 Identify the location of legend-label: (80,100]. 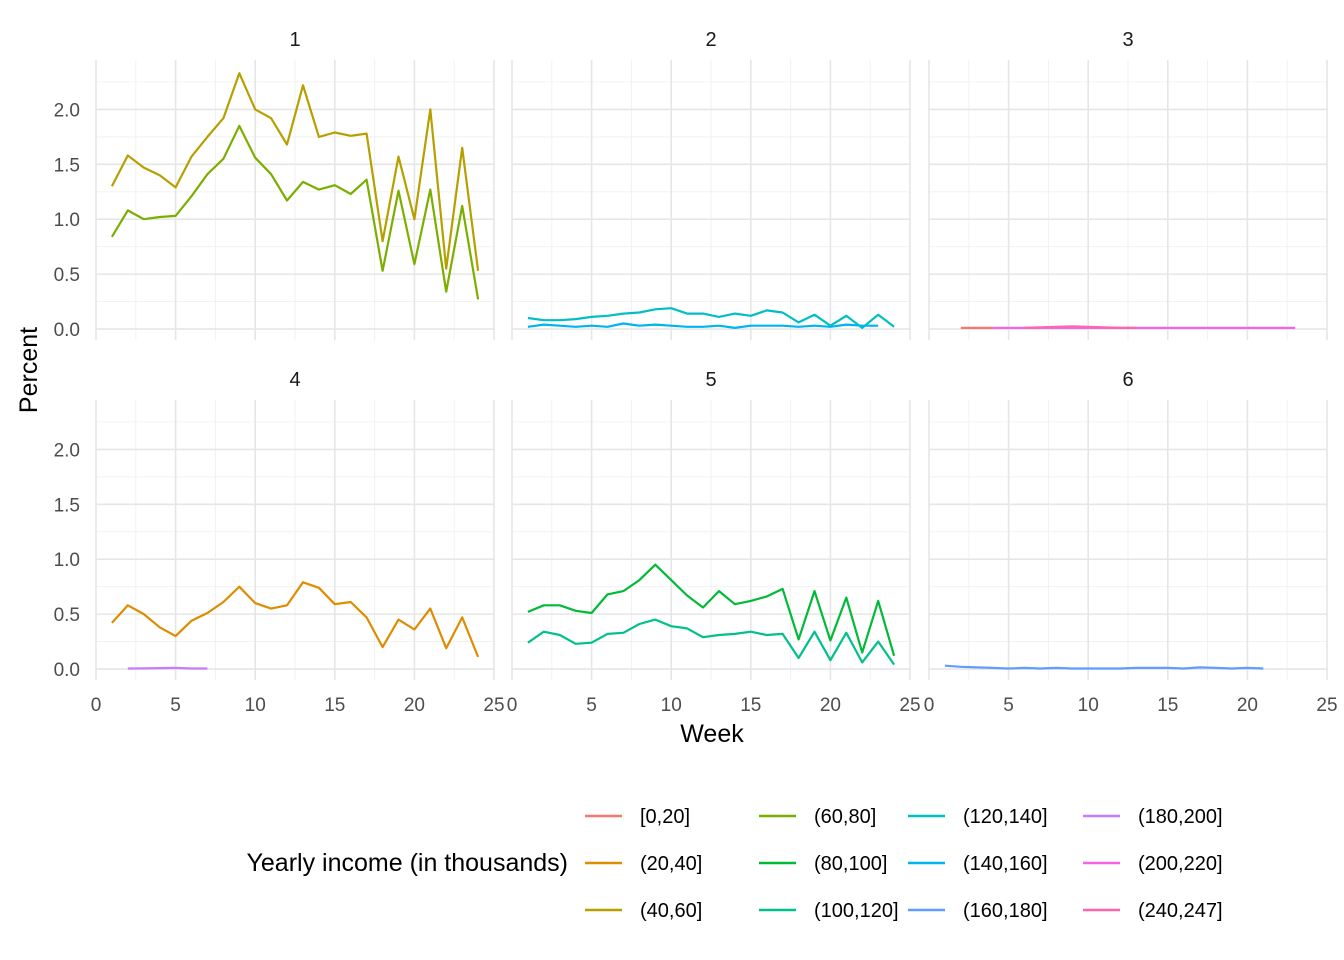
(850, 864).